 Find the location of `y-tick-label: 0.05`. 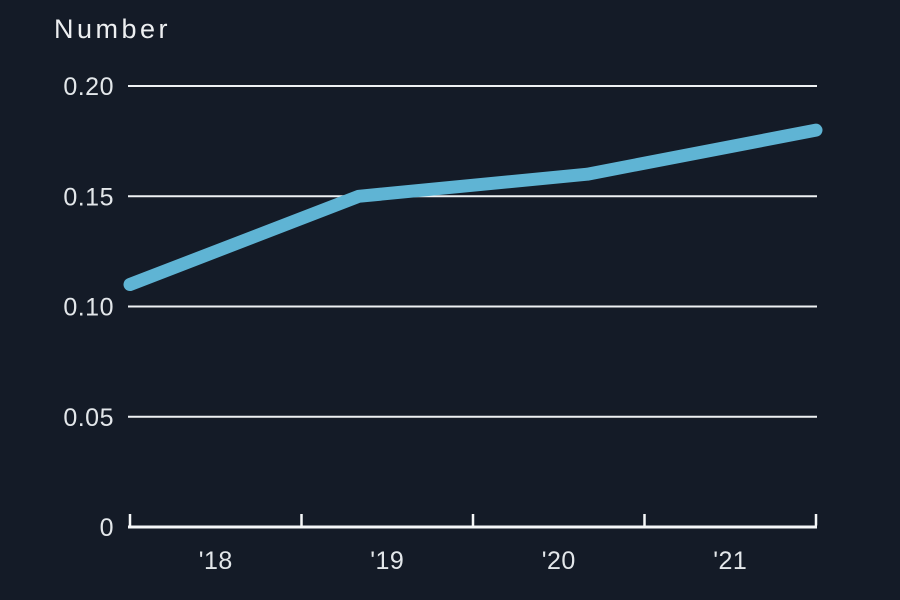

y-tick-label: 0.05 is located at coordinates (88, 418).